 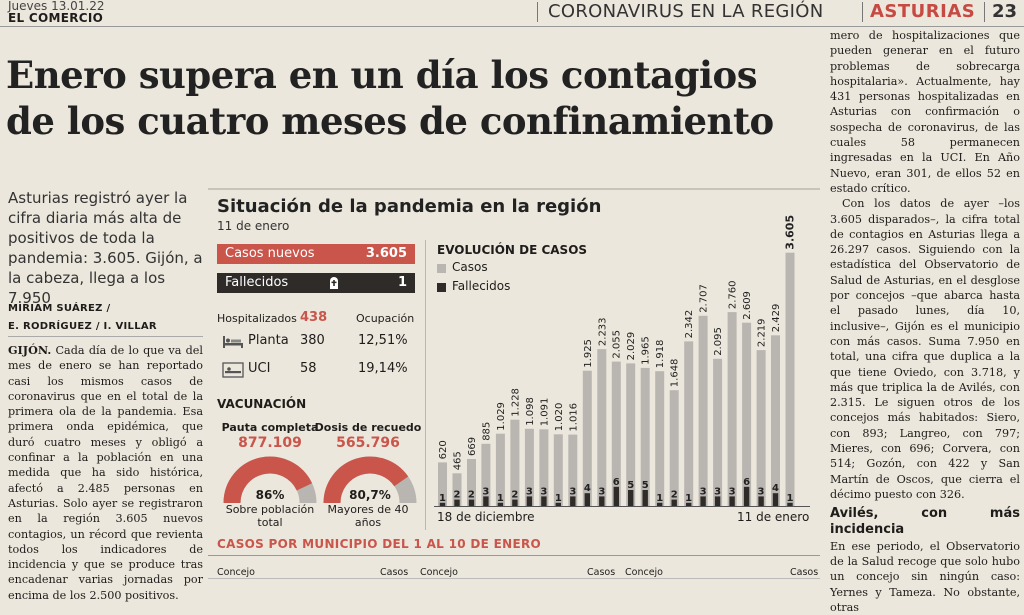 I want to click on booster-subtitle: Mayores de 40 años, so click(x=368, y=516).